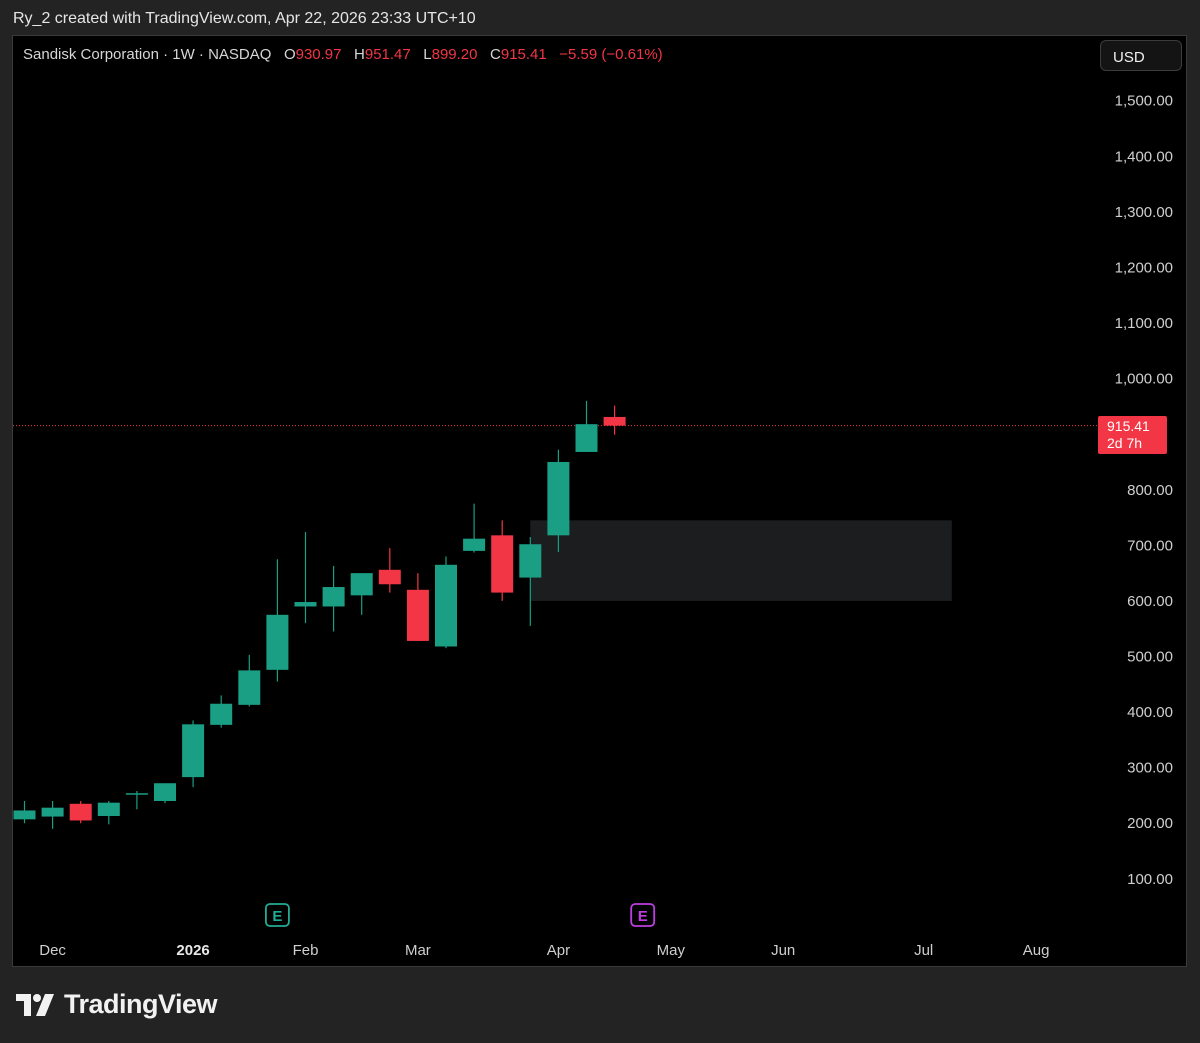 The width and height of the screenshot is (1200, 1043). What do you see at coordinates (1144, 156) in the screenshot?
I see `y-tick-label: 1,400.00` at bounding box center [1144, 156].